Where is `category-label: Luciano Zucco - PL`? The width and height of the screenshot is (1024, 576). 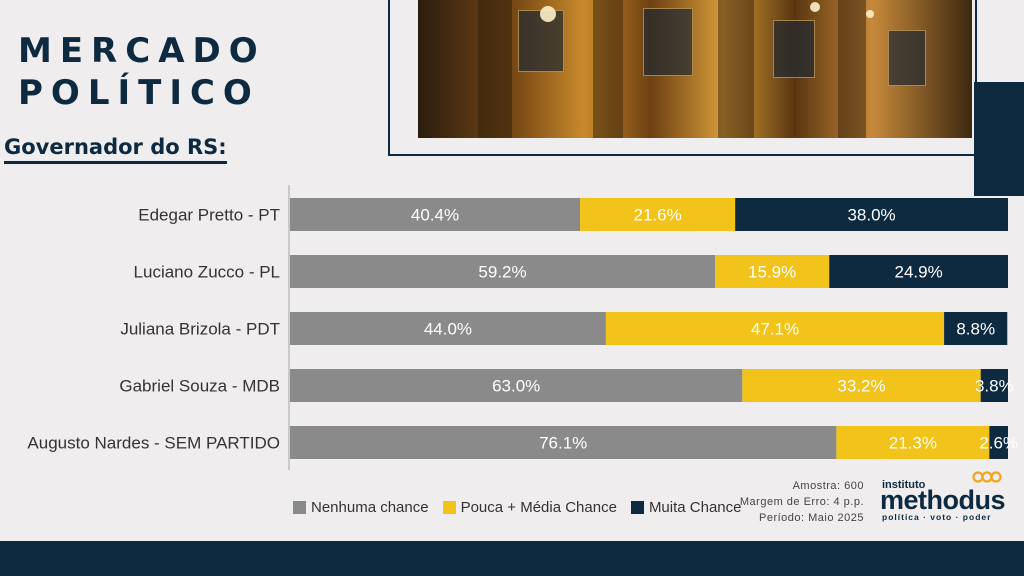
category-label: Luciano Zucco - PL is located at coordinates (207, 272).